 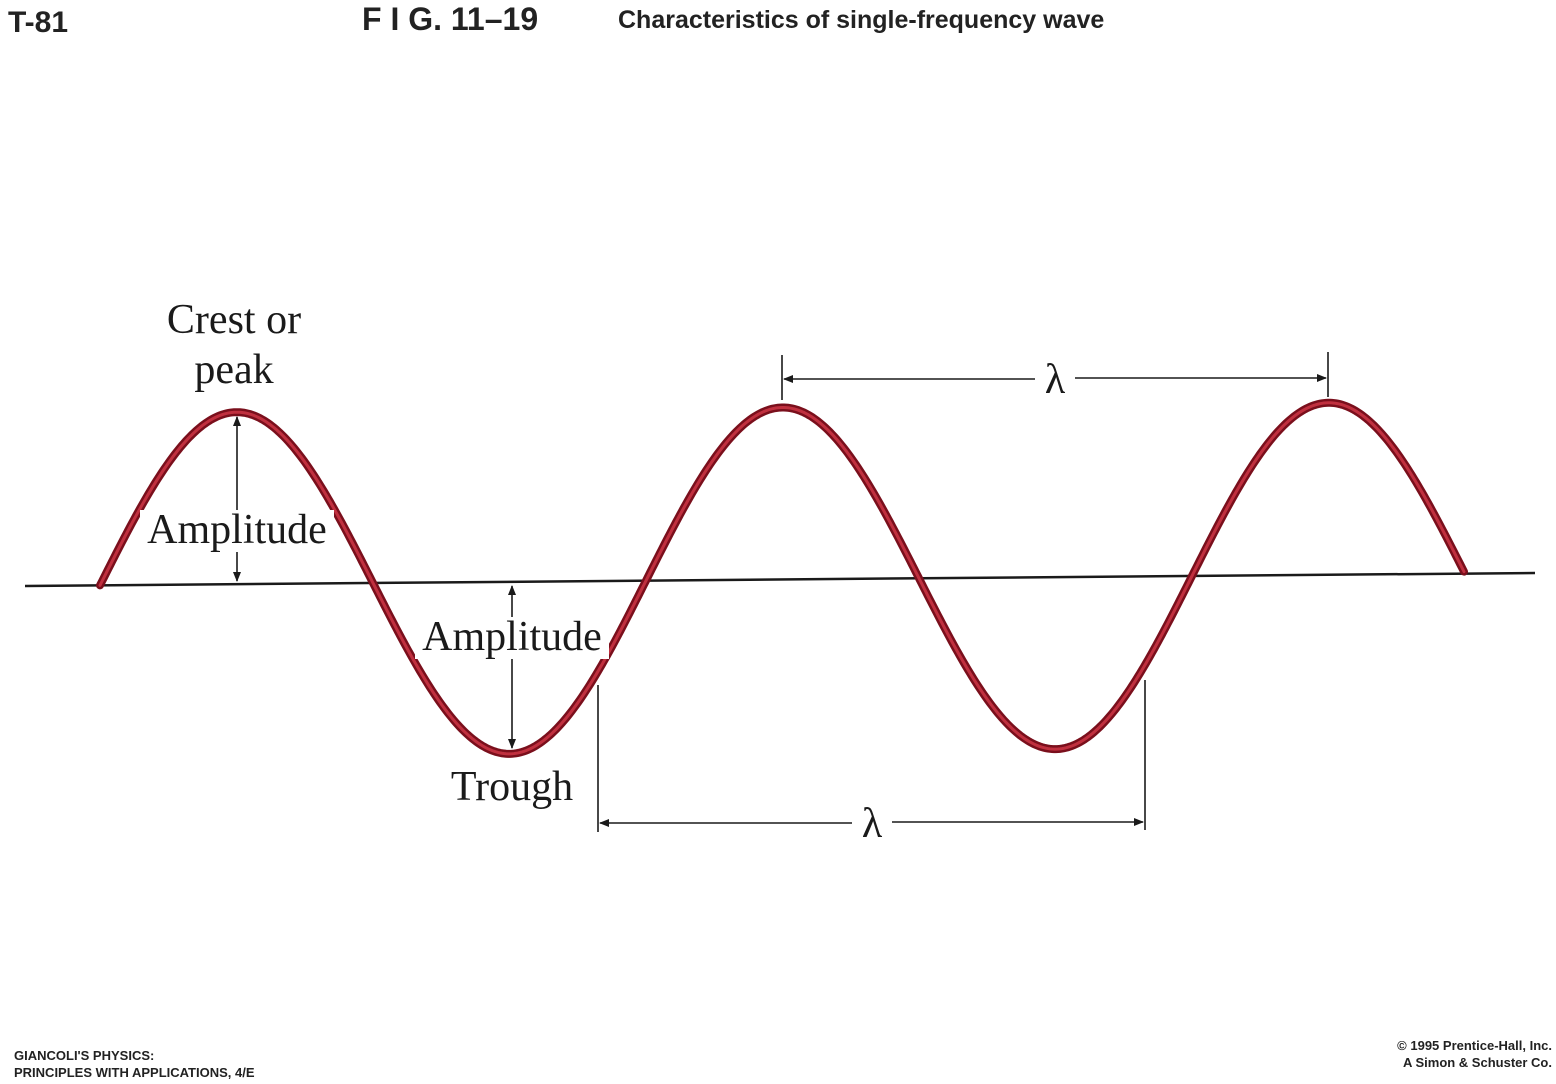 I want to click on figure-number: F I G. 11–19, so click(x=450, y=19).